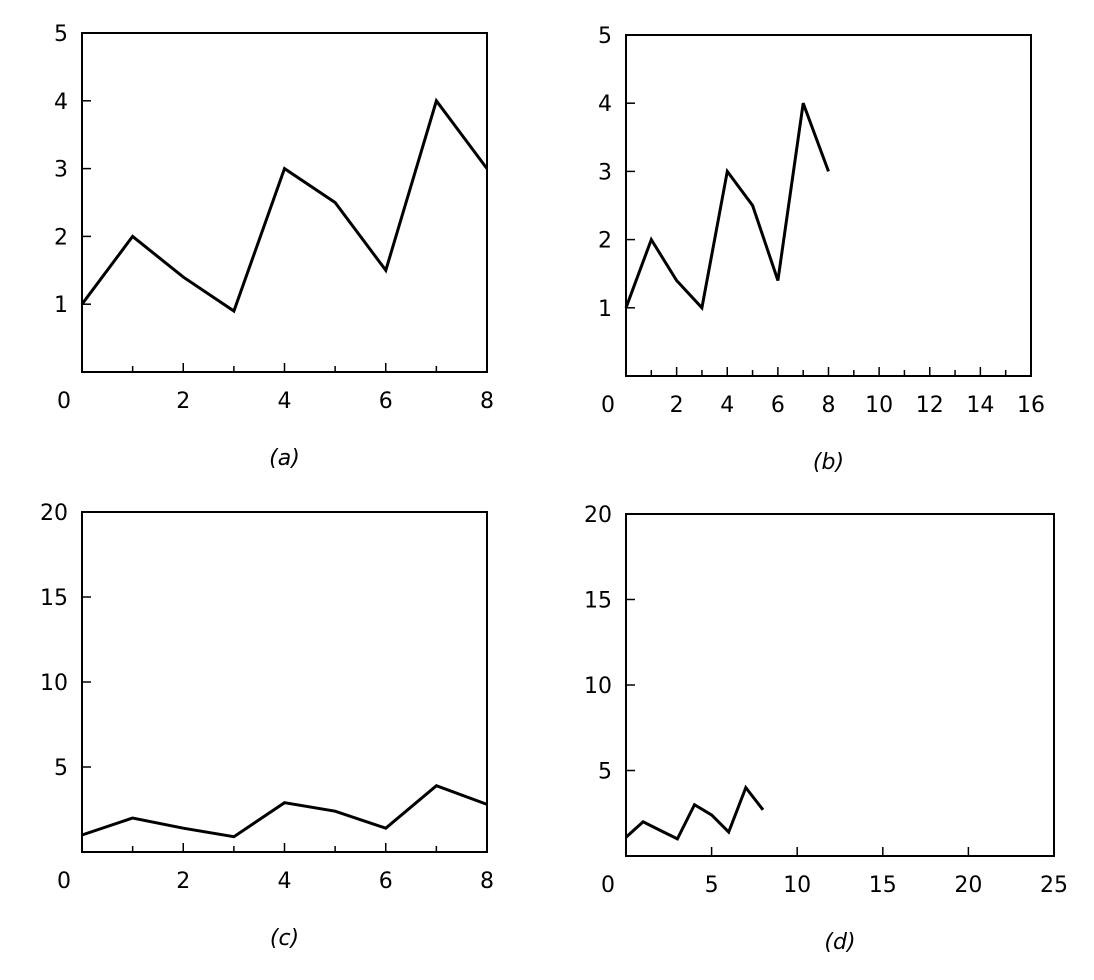  I want to click on x-tick-label-b: 8, so click(829, 405).